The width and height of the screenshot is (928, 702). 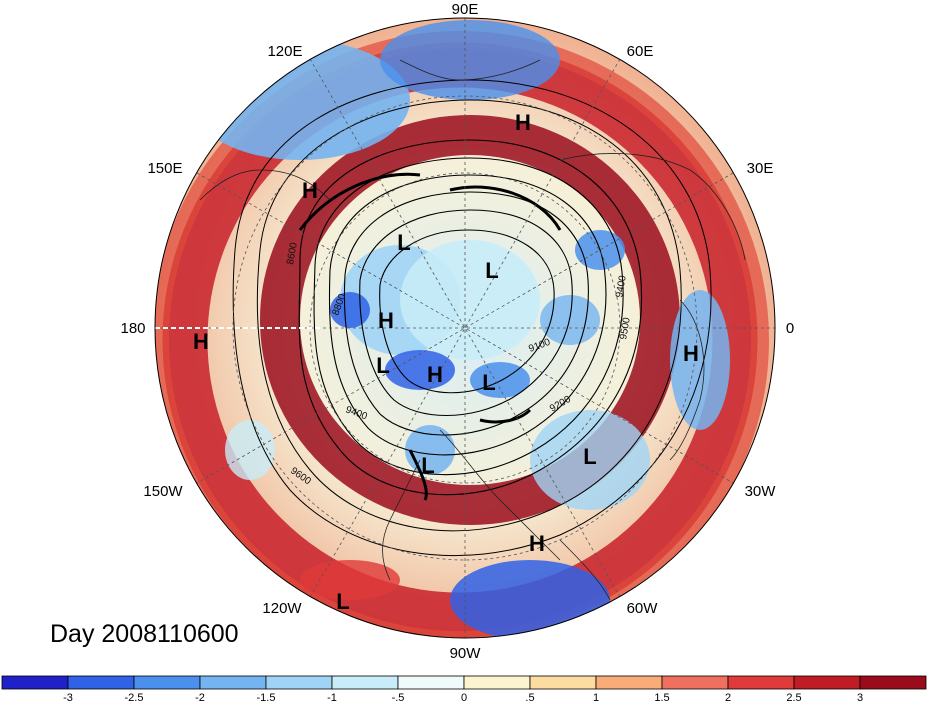 What do you see at coordinates (464, 697) in the screenshot?
I see `colorbar-tick-label: 0` at bounding box center [464, 697].